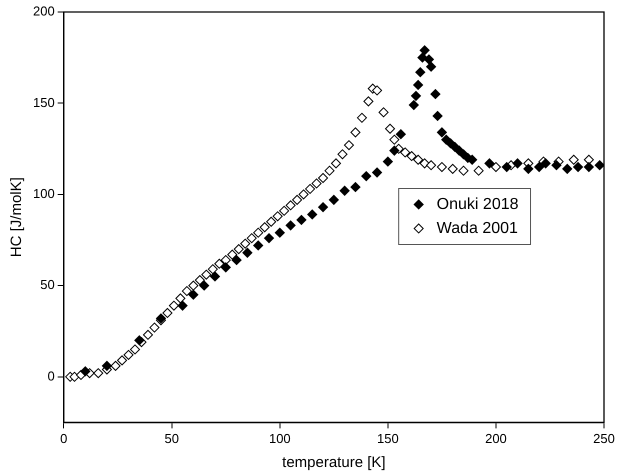  What do you see at coordinates (496, 438) in the screenshot?
I see `x-tick-label: 200` at bounding box center [496, 438].